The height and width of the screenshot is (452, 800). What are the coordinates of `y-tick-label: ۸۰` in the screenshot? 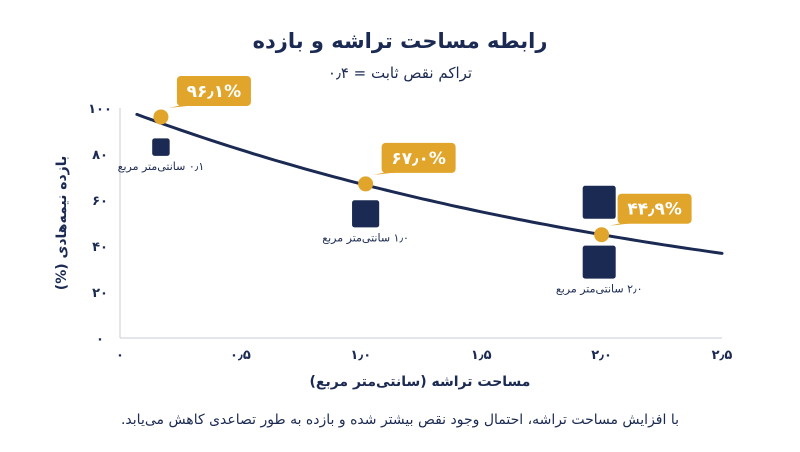 It's located at (100, 155).